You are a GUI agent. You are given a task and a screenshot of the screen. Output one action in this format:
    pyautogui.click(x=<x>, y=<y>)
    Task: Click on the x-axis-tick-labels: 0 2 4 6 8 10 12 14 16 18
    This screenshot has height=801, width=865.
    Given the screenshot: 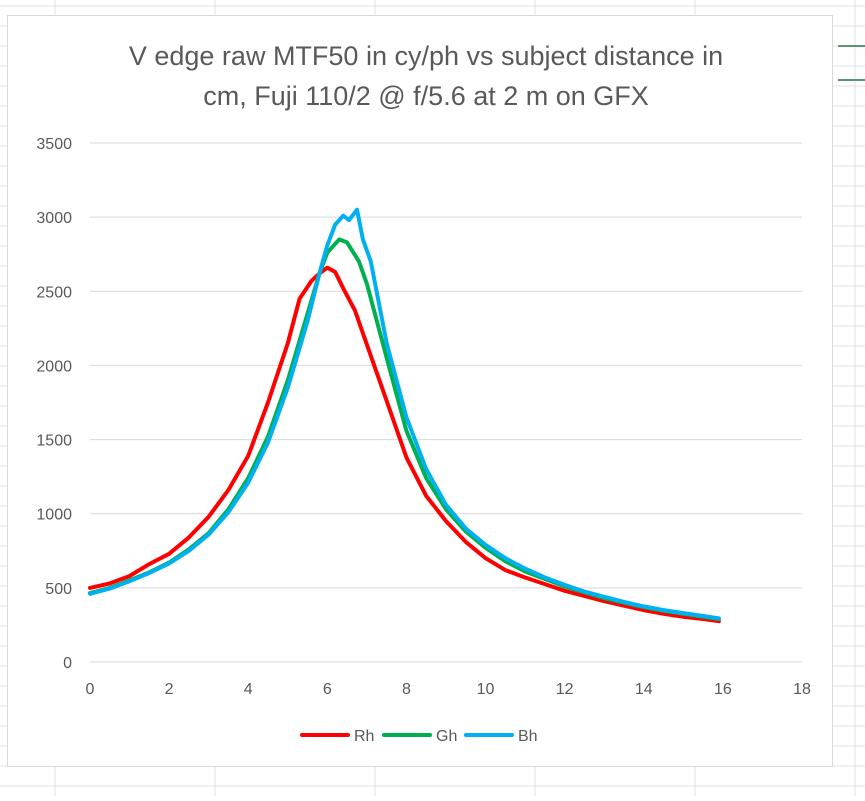 What is the action you would take?
    pyautogui.click(x=448, y=689)
    